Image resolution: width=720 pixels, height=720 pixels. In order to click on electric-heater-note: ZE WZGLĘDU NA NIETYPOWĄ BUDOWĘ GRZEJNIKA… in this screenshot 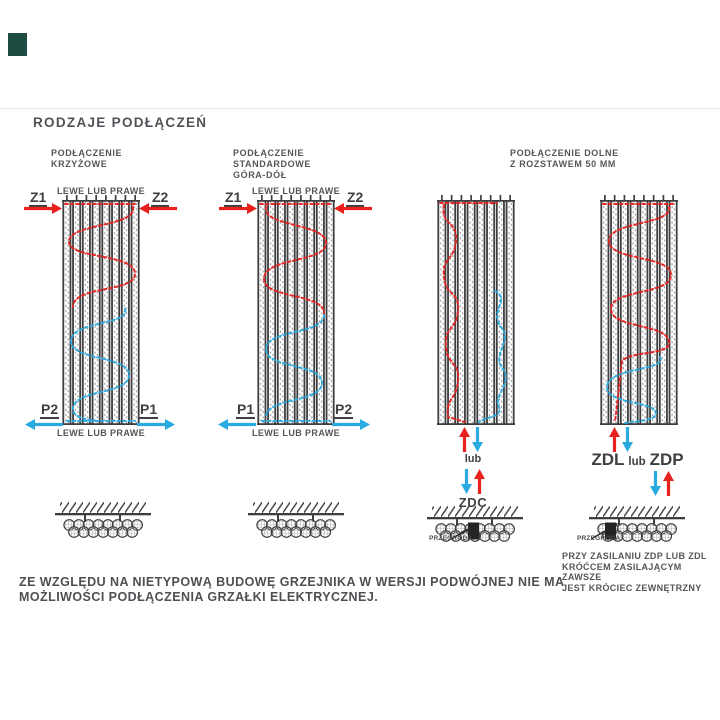, I will do `click(291, 590)`.